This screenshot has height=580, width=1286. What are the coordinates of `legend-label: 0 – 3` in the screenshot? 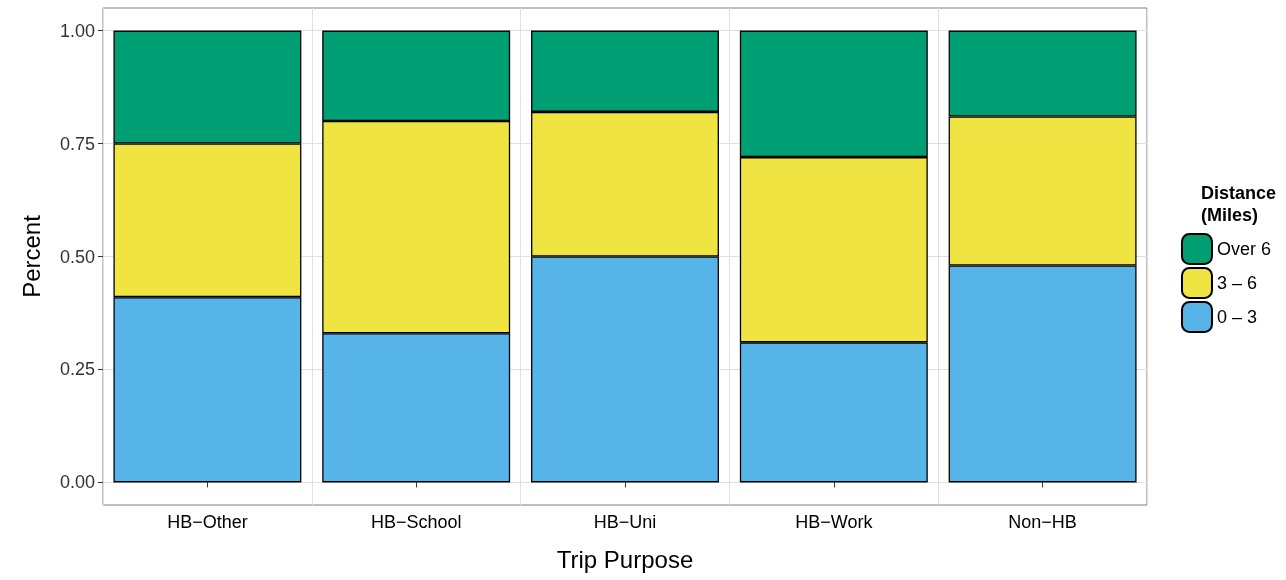 It's located at (1237, 317).